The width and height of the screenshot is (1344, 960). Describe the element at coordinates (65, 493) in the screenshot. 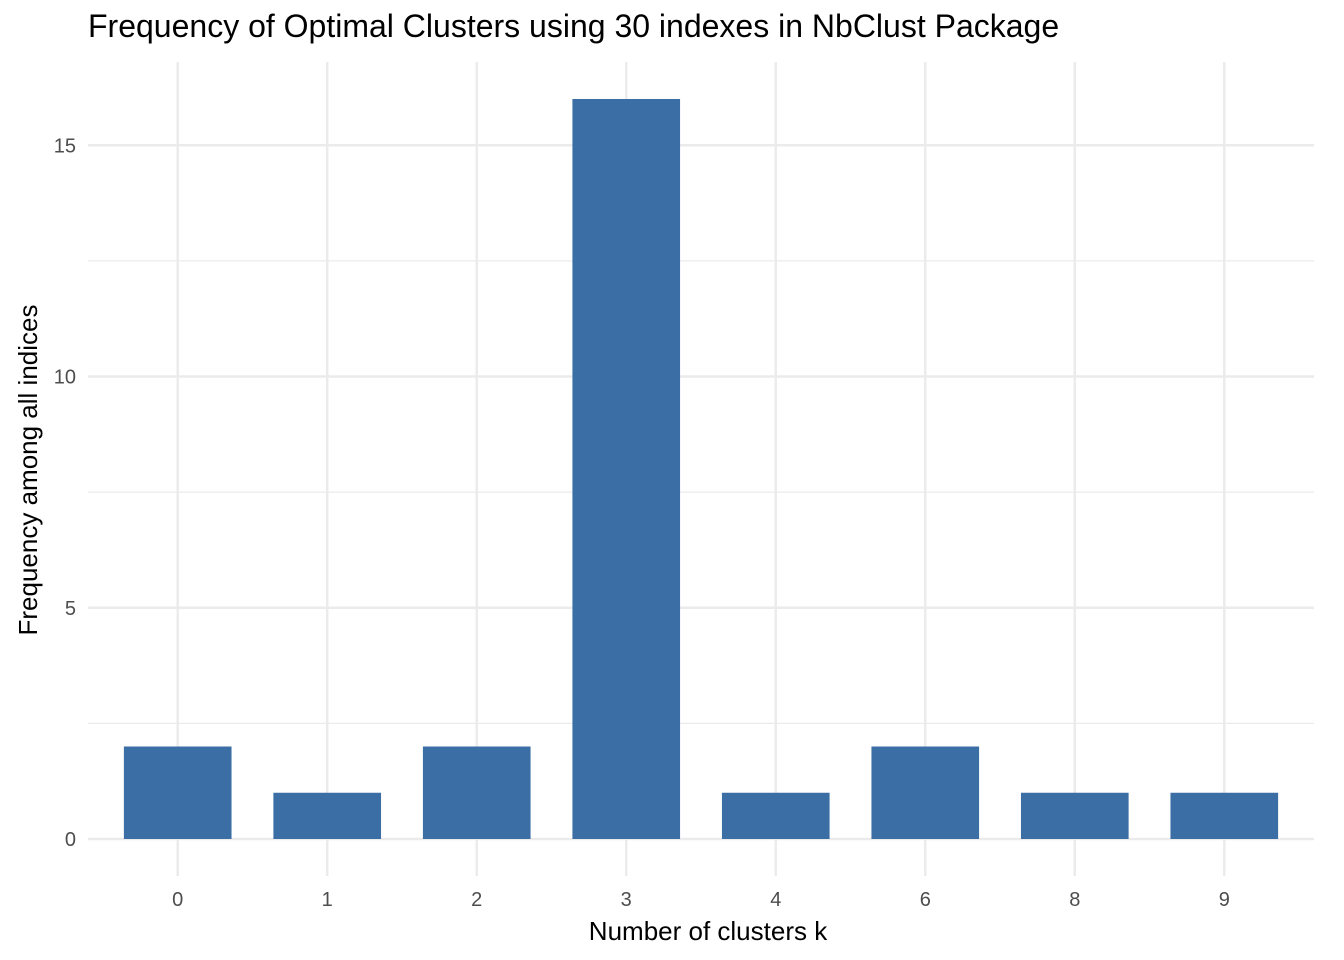

I see `y-tick-labels: 0 5 10 15` at that location.